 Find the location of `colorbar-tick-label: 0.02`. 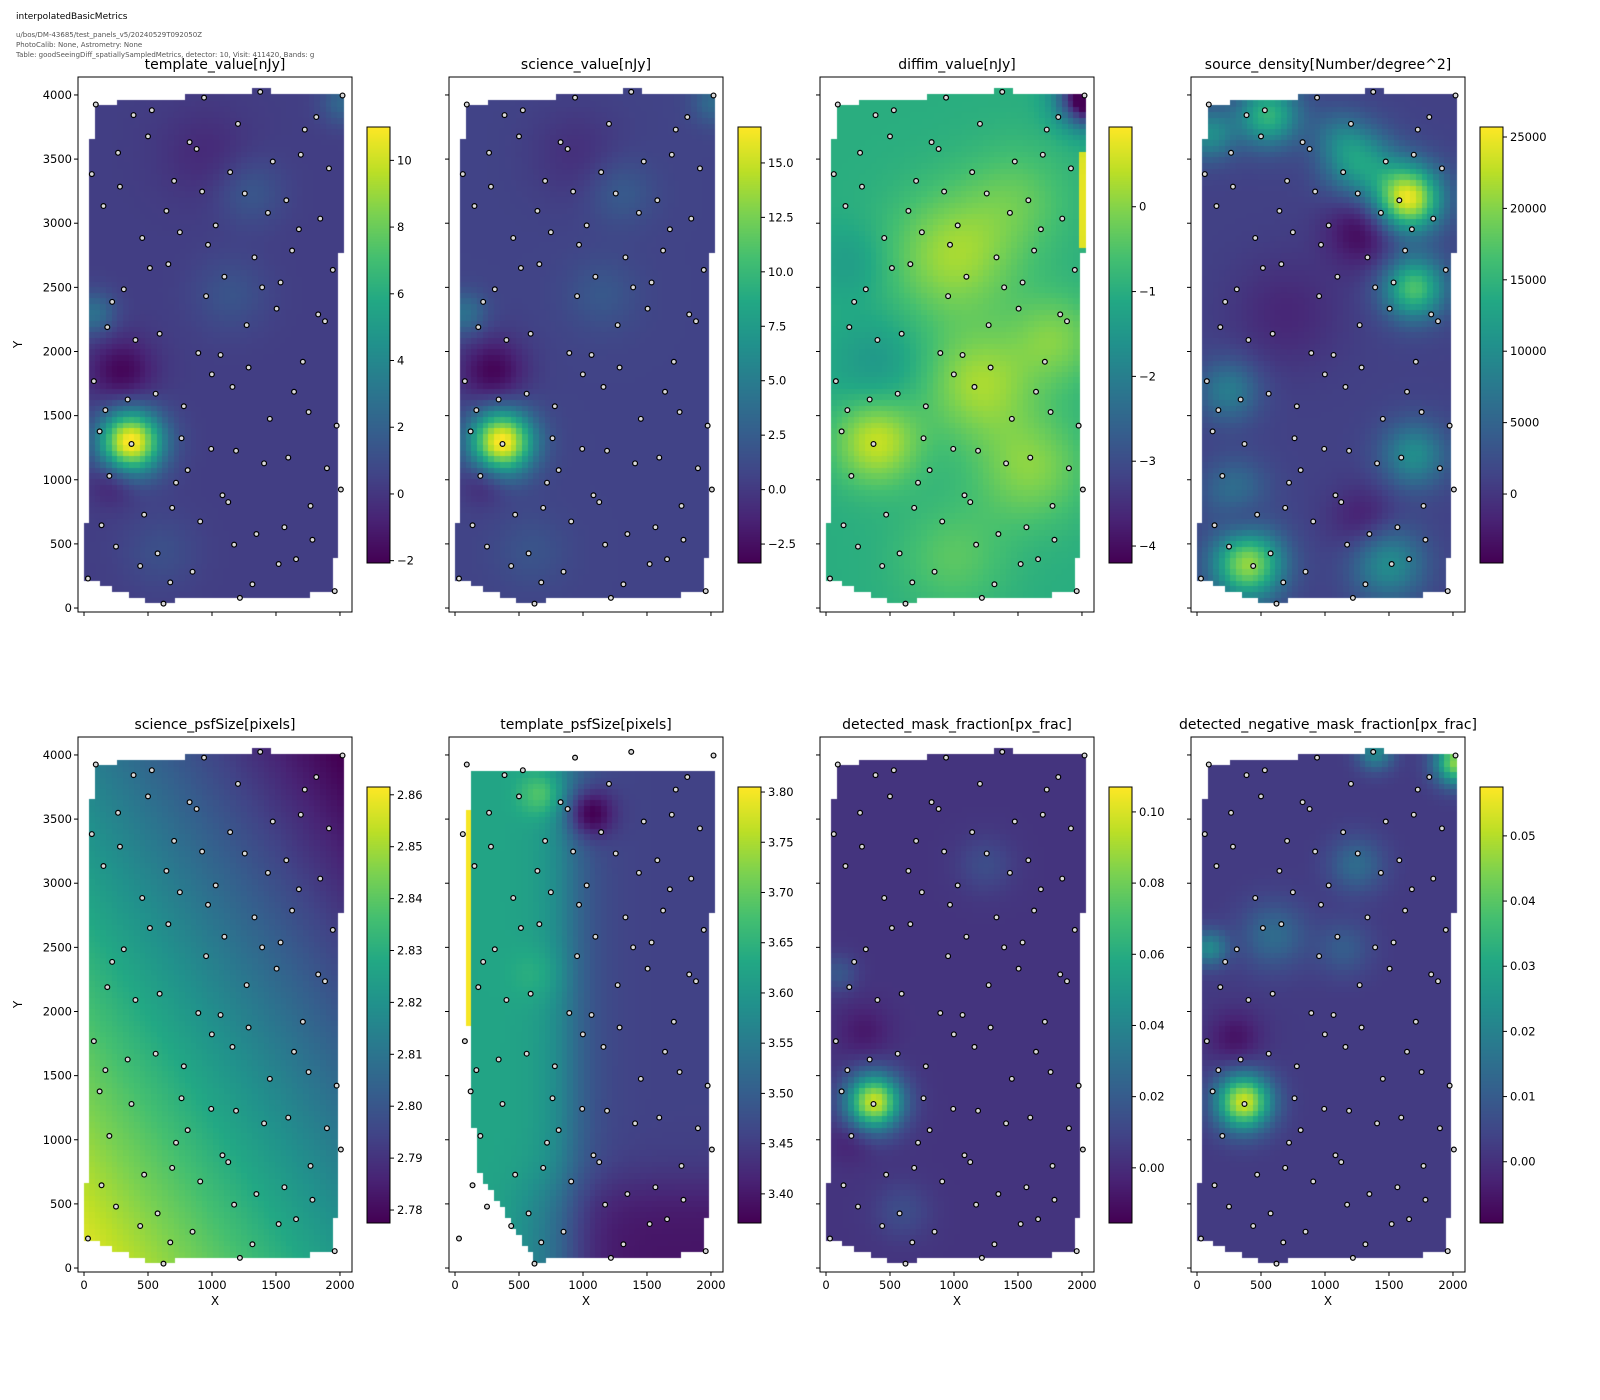

colorbar-tick-label: 0.02 is located at coordinates (1523, 1031).